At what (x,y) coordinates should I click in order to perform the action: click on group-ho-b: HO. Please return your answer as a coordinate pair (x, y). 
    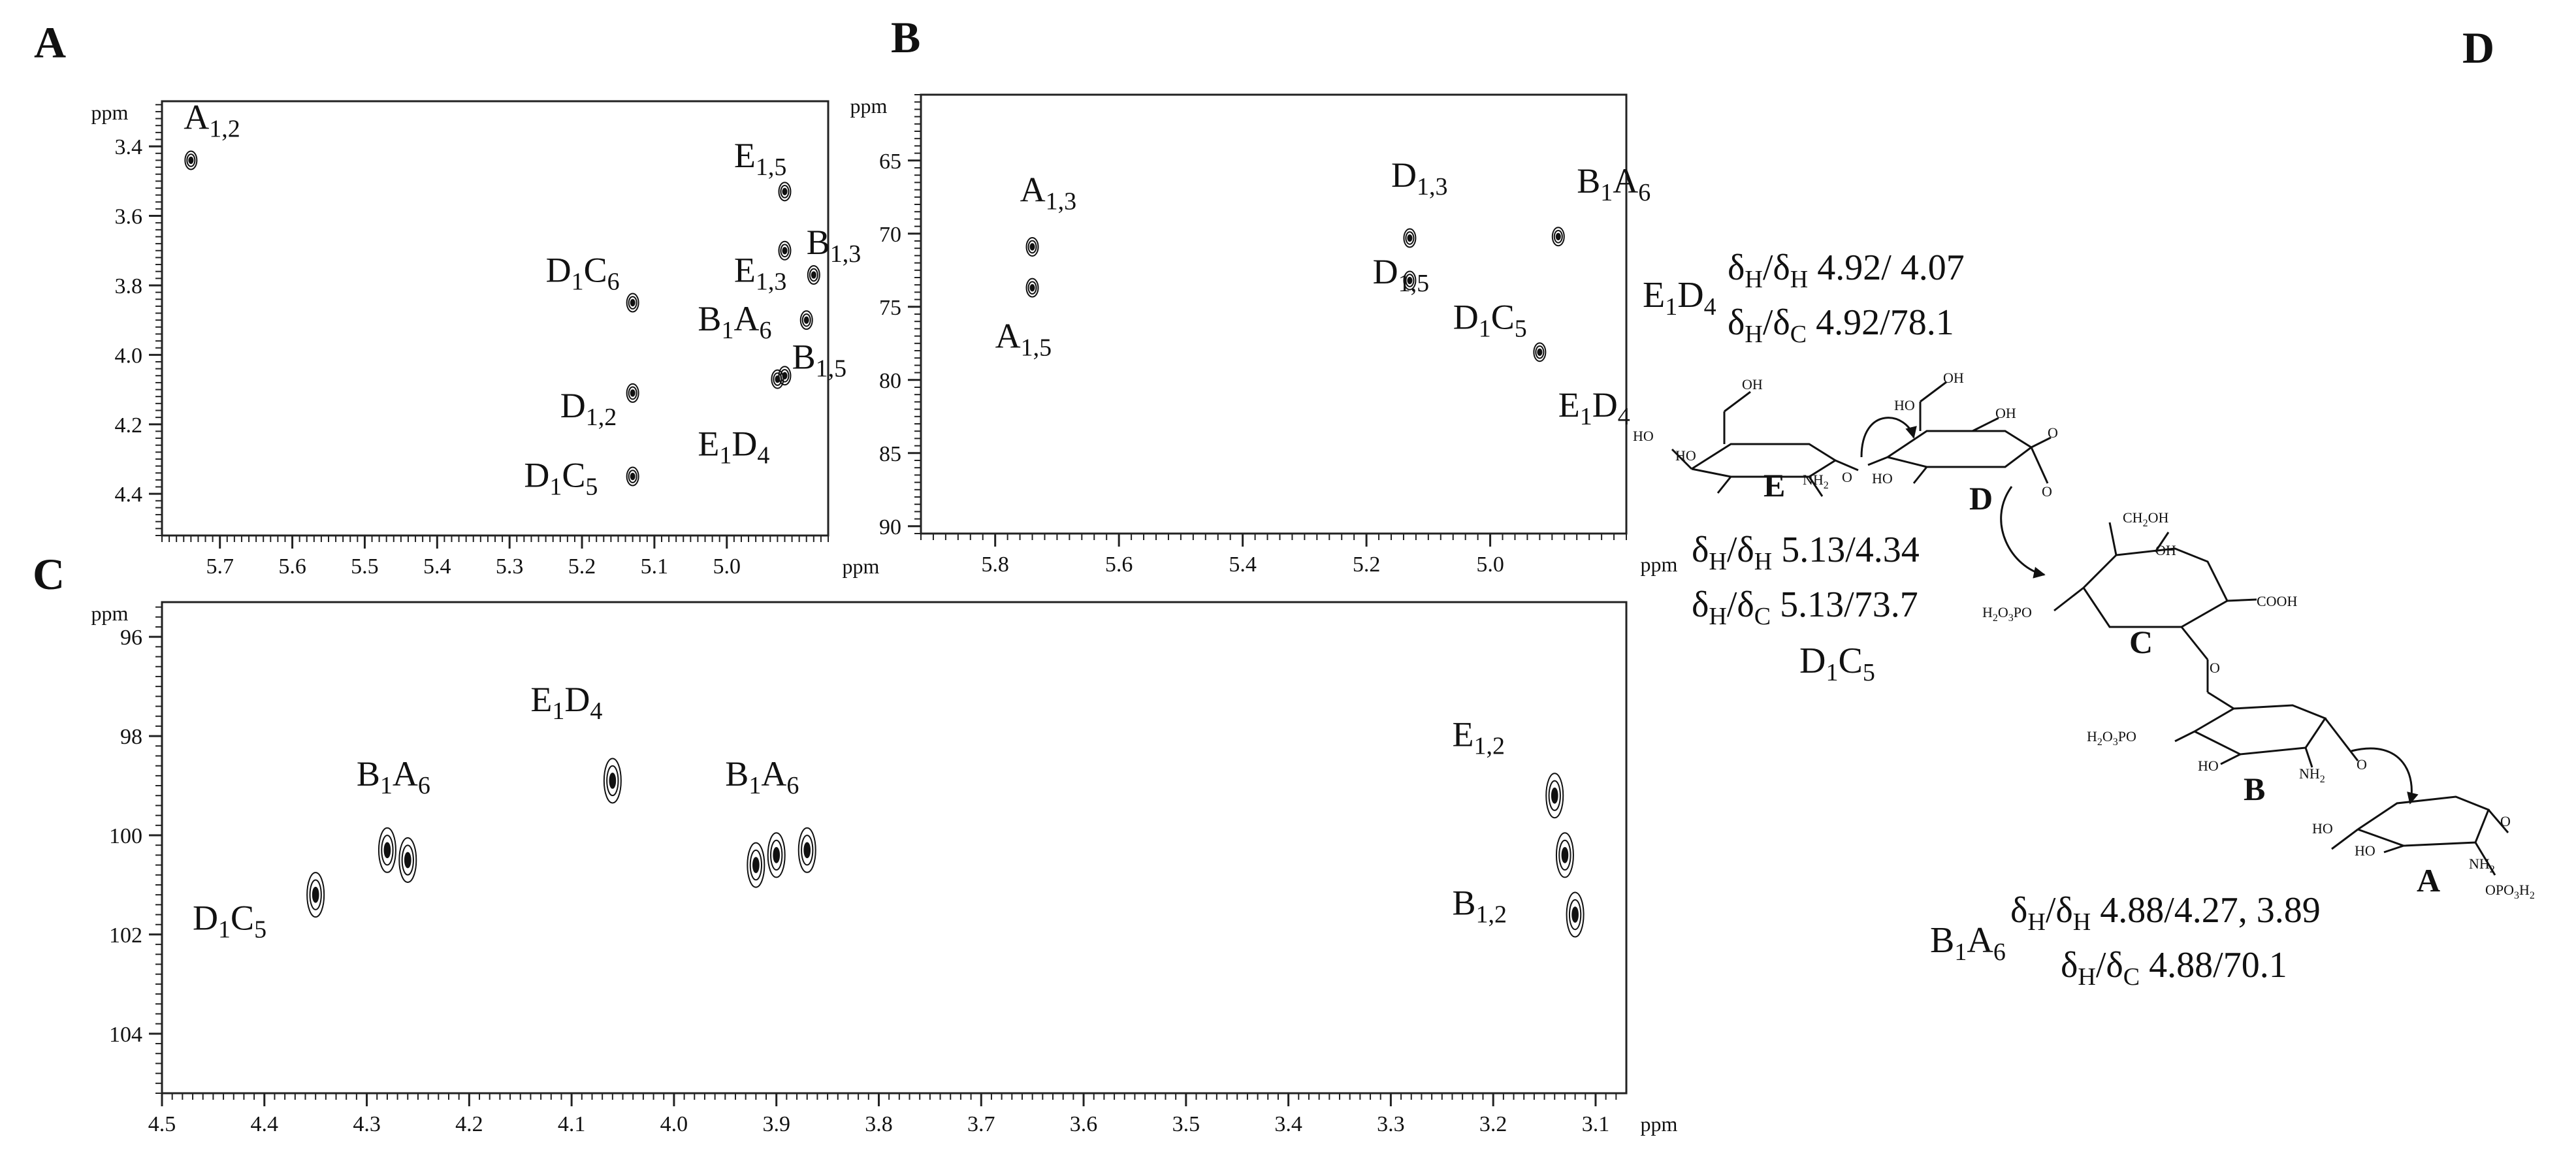
    Looking at the image, I should click on (2208, 766).